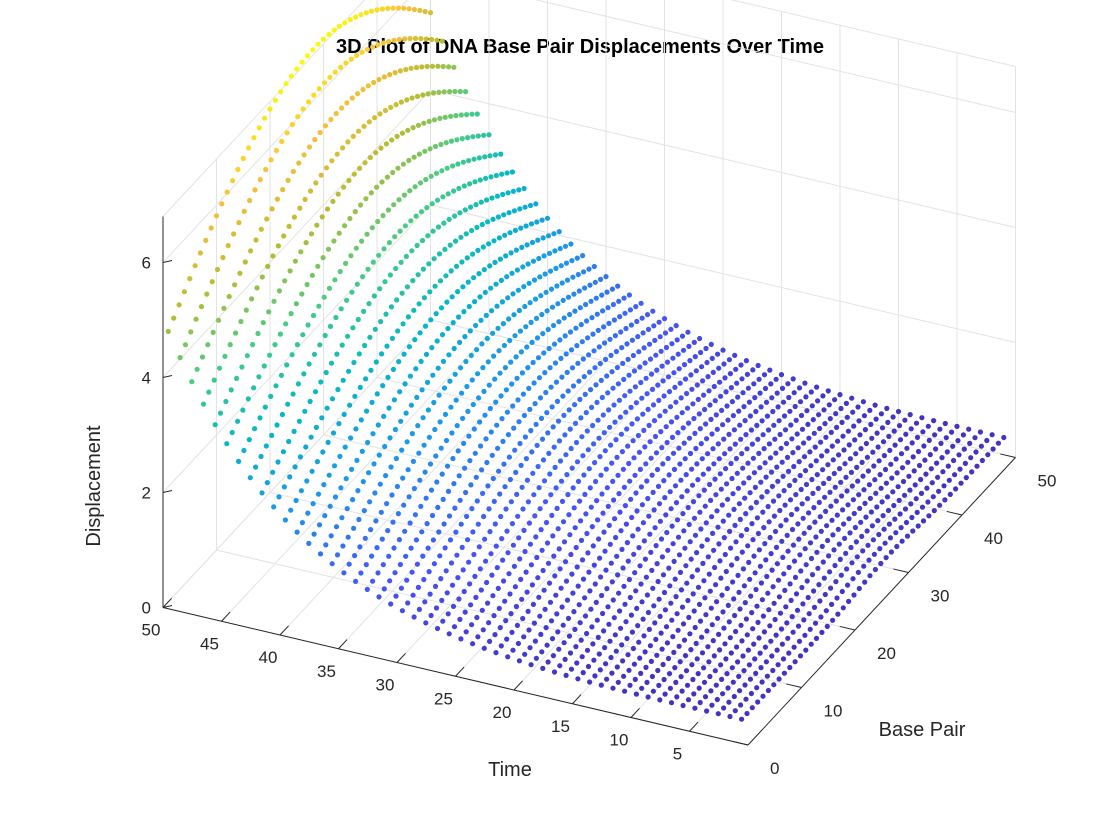 The image size is (1120, 840). What do you see at coordinates (560, 726) in the screenshot?
I see `x-tick-label: 15` at bounding box center [560, 726].